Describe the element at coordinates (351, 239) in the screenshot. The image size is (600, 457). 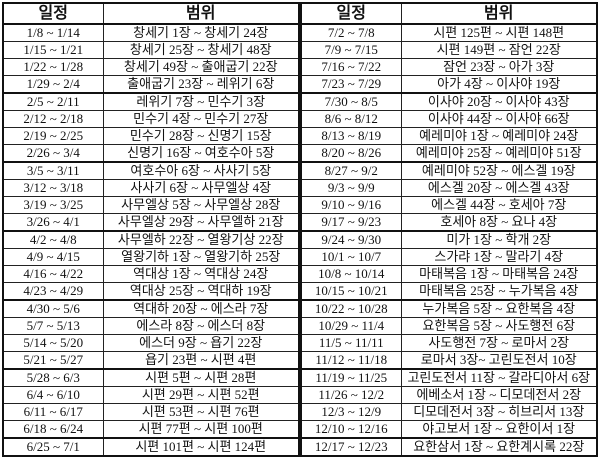
I see `schedule-date: 9/24 ~ 9/30` at that location.